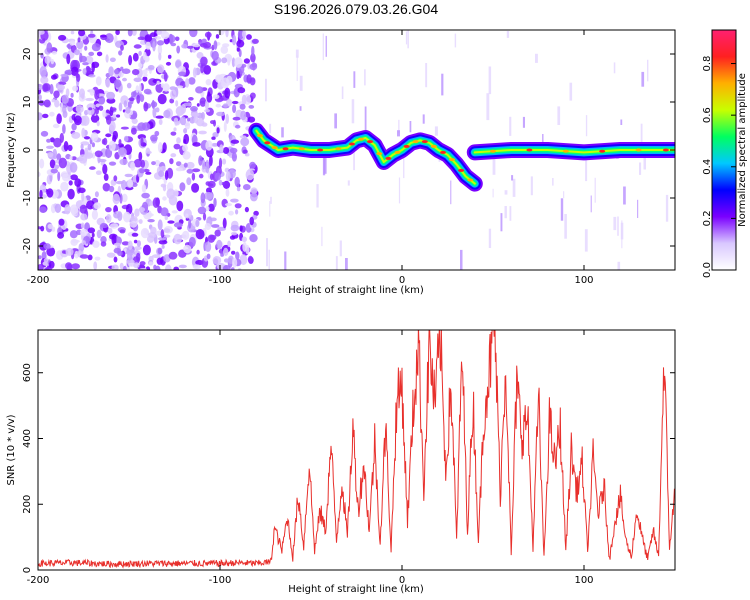  Describe the element at coordinates (11, 150) in the screenshot. I see `spectrogram-y-axis-label: Frequency (Hz)` at that location.